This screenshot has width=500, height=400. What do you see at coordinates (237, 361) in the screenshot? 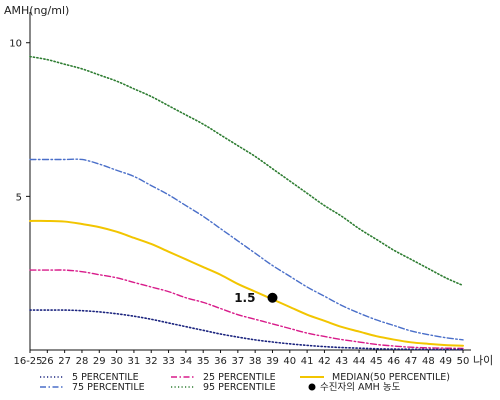
I see `x-tick-label: 37` at bounding box center [237, 361].